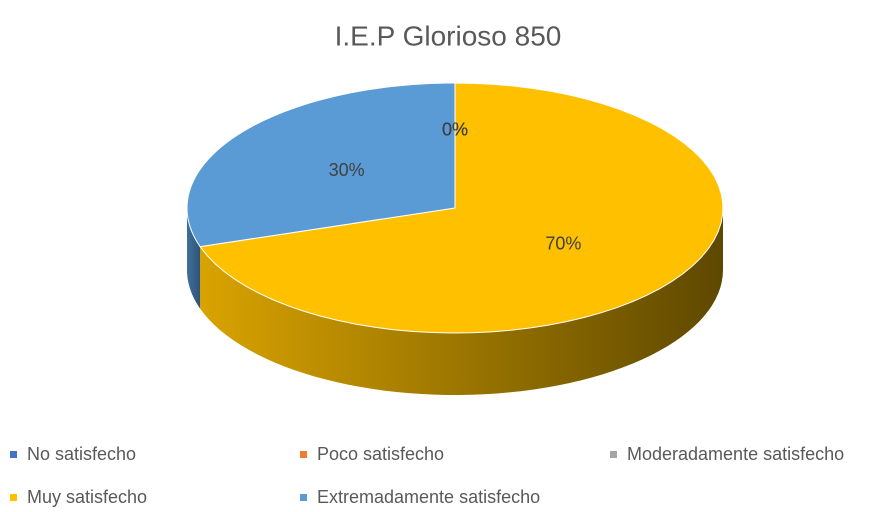  Describe the element at coordinates (448, 35) in the screenshot. I see `chart-title: I.E.P Glorioso 850` at that location.